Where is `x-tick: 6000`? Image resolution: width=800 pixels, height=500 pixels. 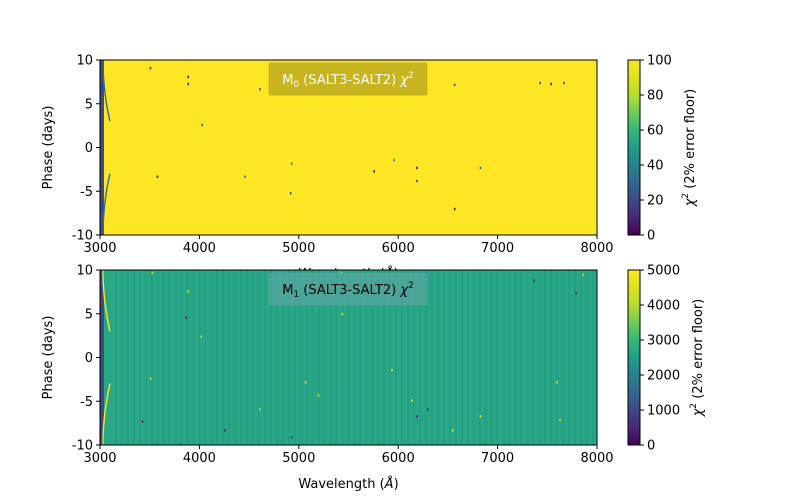 x-tick: 6000 is located at coordinates (398, 455).